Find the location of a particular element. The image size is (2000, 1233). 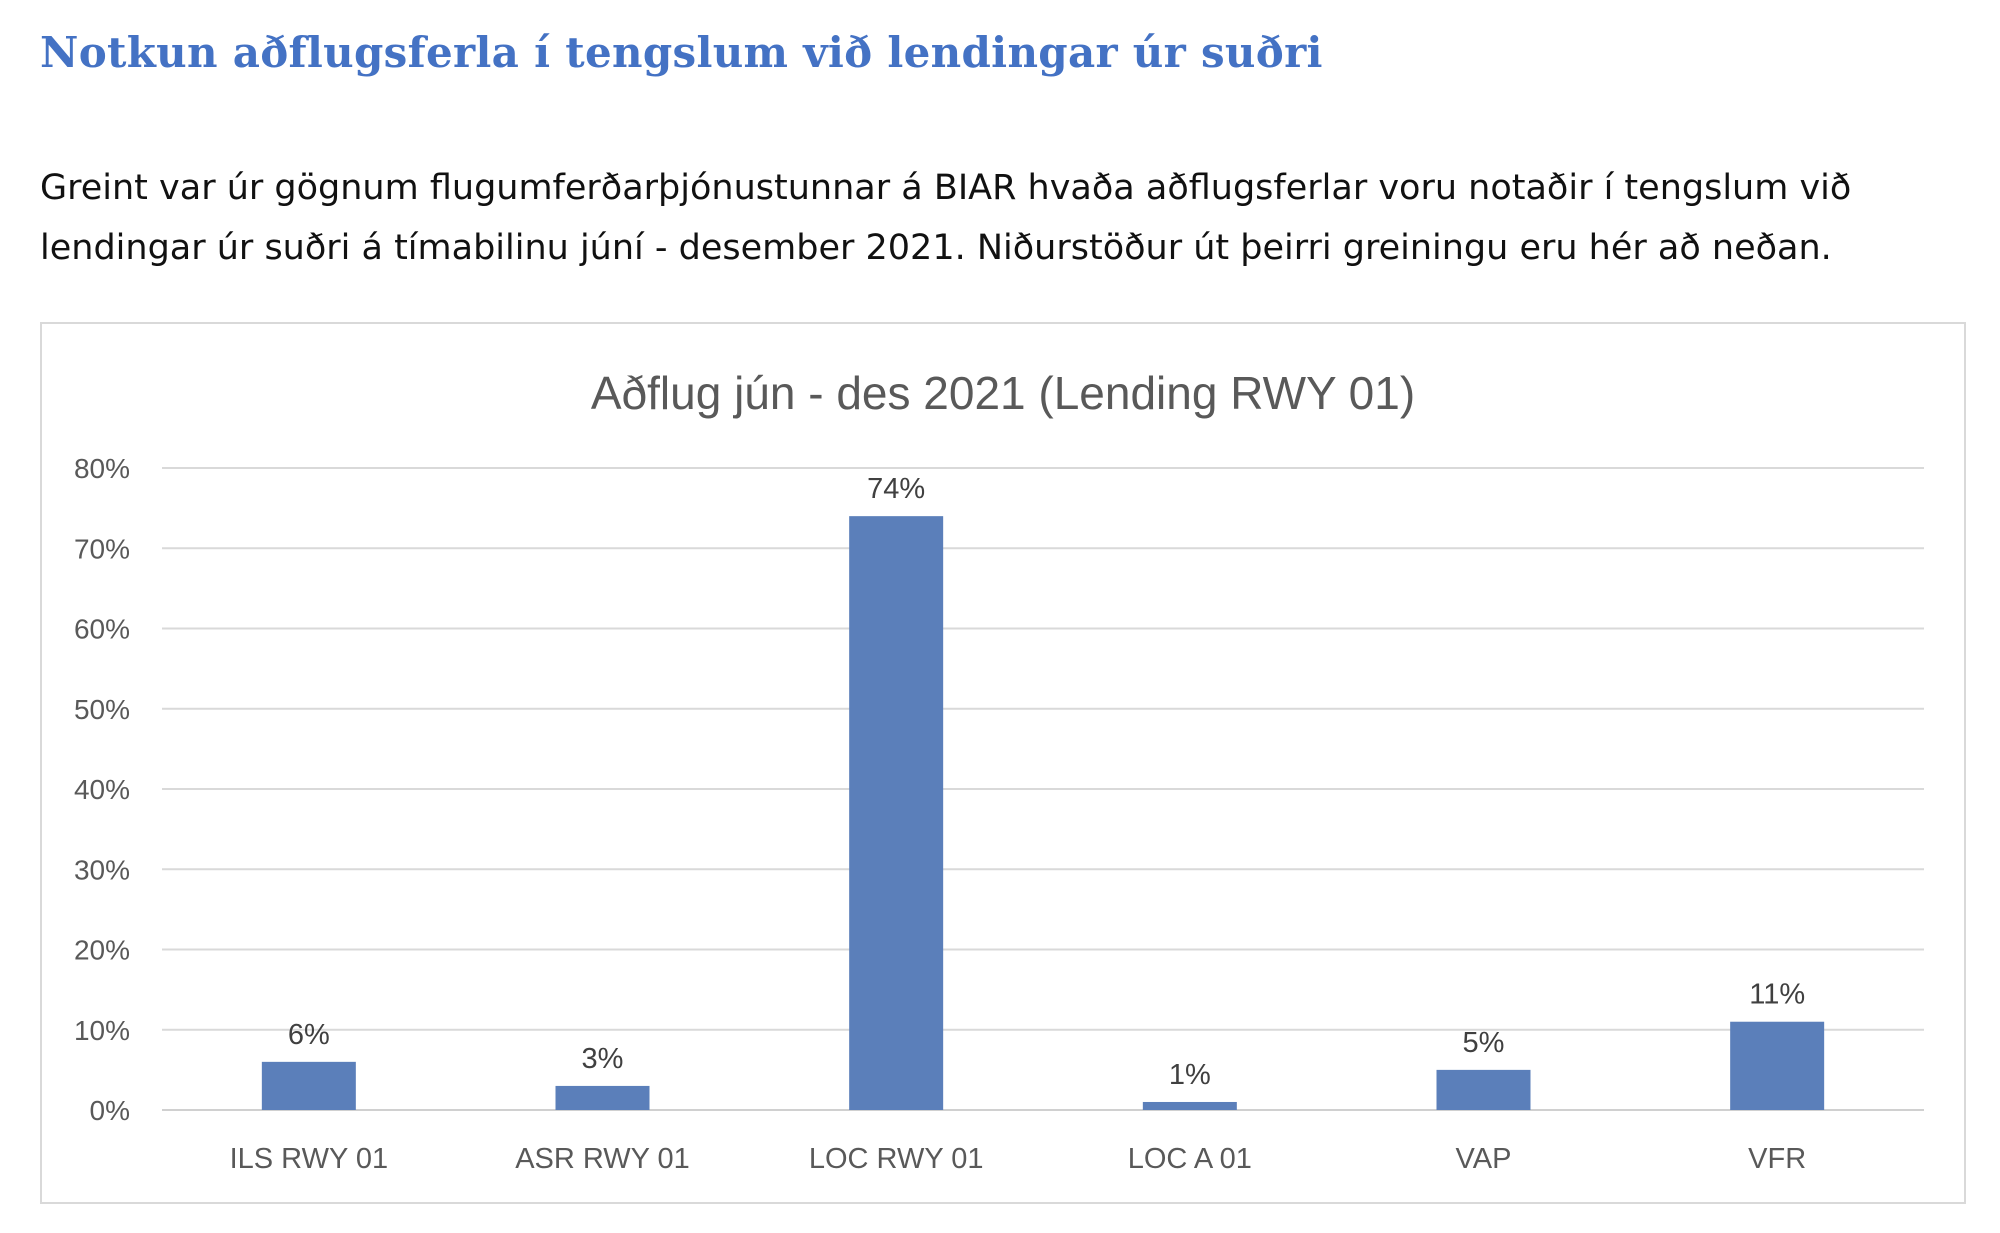

y-axis-ticks: 0% 10% 20% 30% 40% 50% 60% 70% 80% is located at coordinates (102, 789).